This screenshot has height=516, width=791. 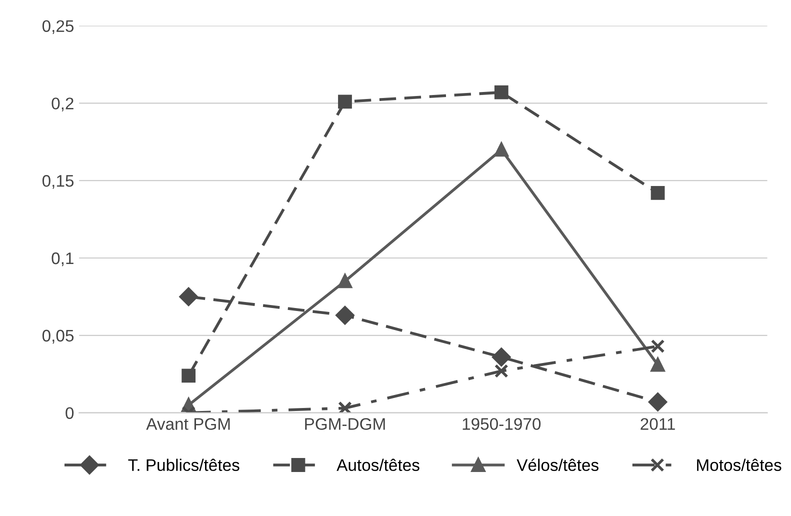 I want to click on x-tick-label: Avant PGM, so click(x=188, y=424).